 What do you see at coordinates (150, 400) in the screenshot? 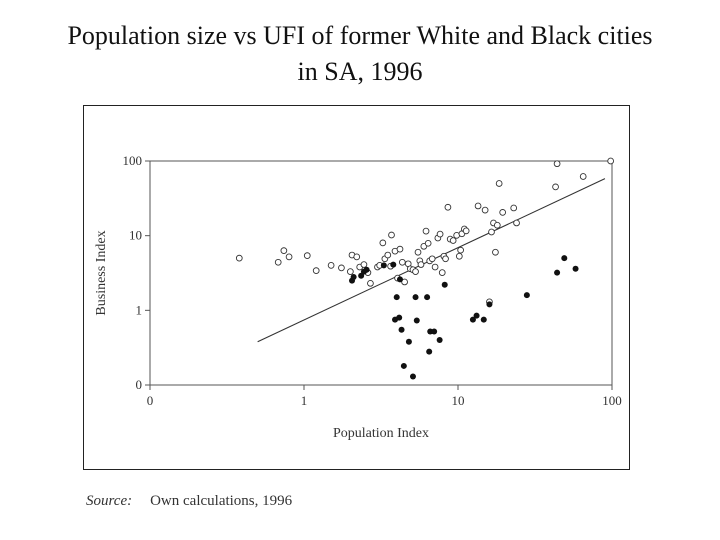
I see `x-tick-label: 0` at bounding box center [150, 400].